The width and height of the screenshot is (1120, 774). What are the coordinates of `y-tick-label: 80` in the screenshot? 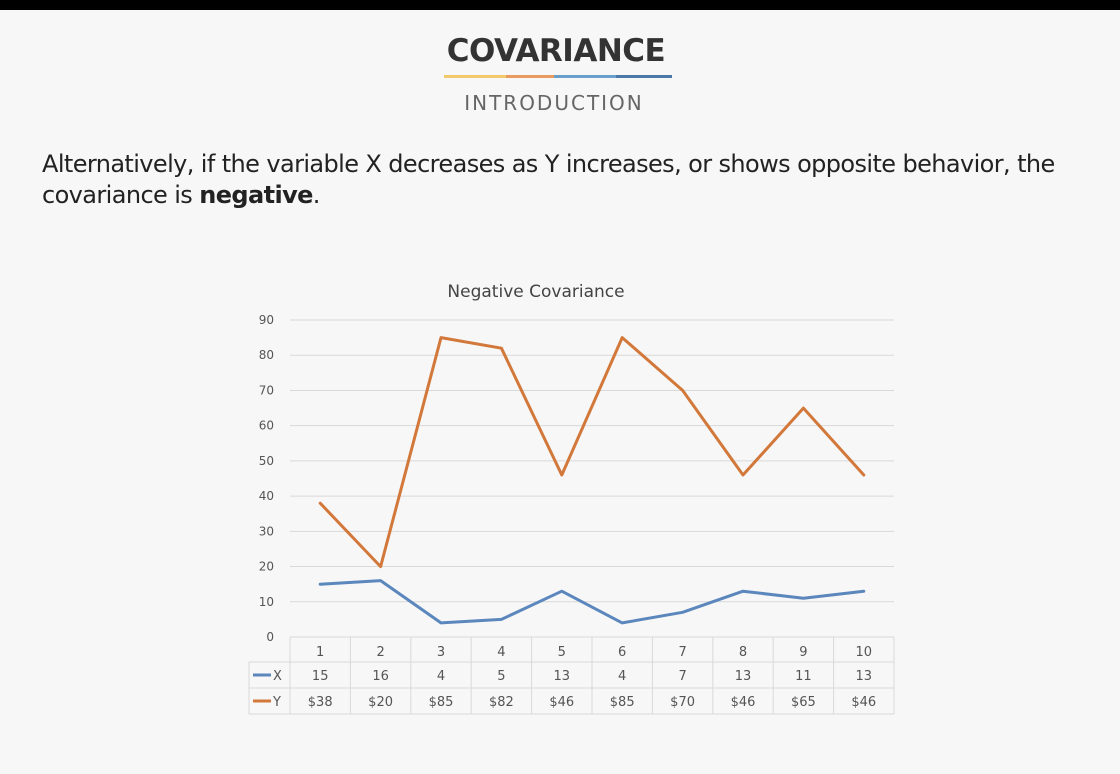 It's located at (266, 355).